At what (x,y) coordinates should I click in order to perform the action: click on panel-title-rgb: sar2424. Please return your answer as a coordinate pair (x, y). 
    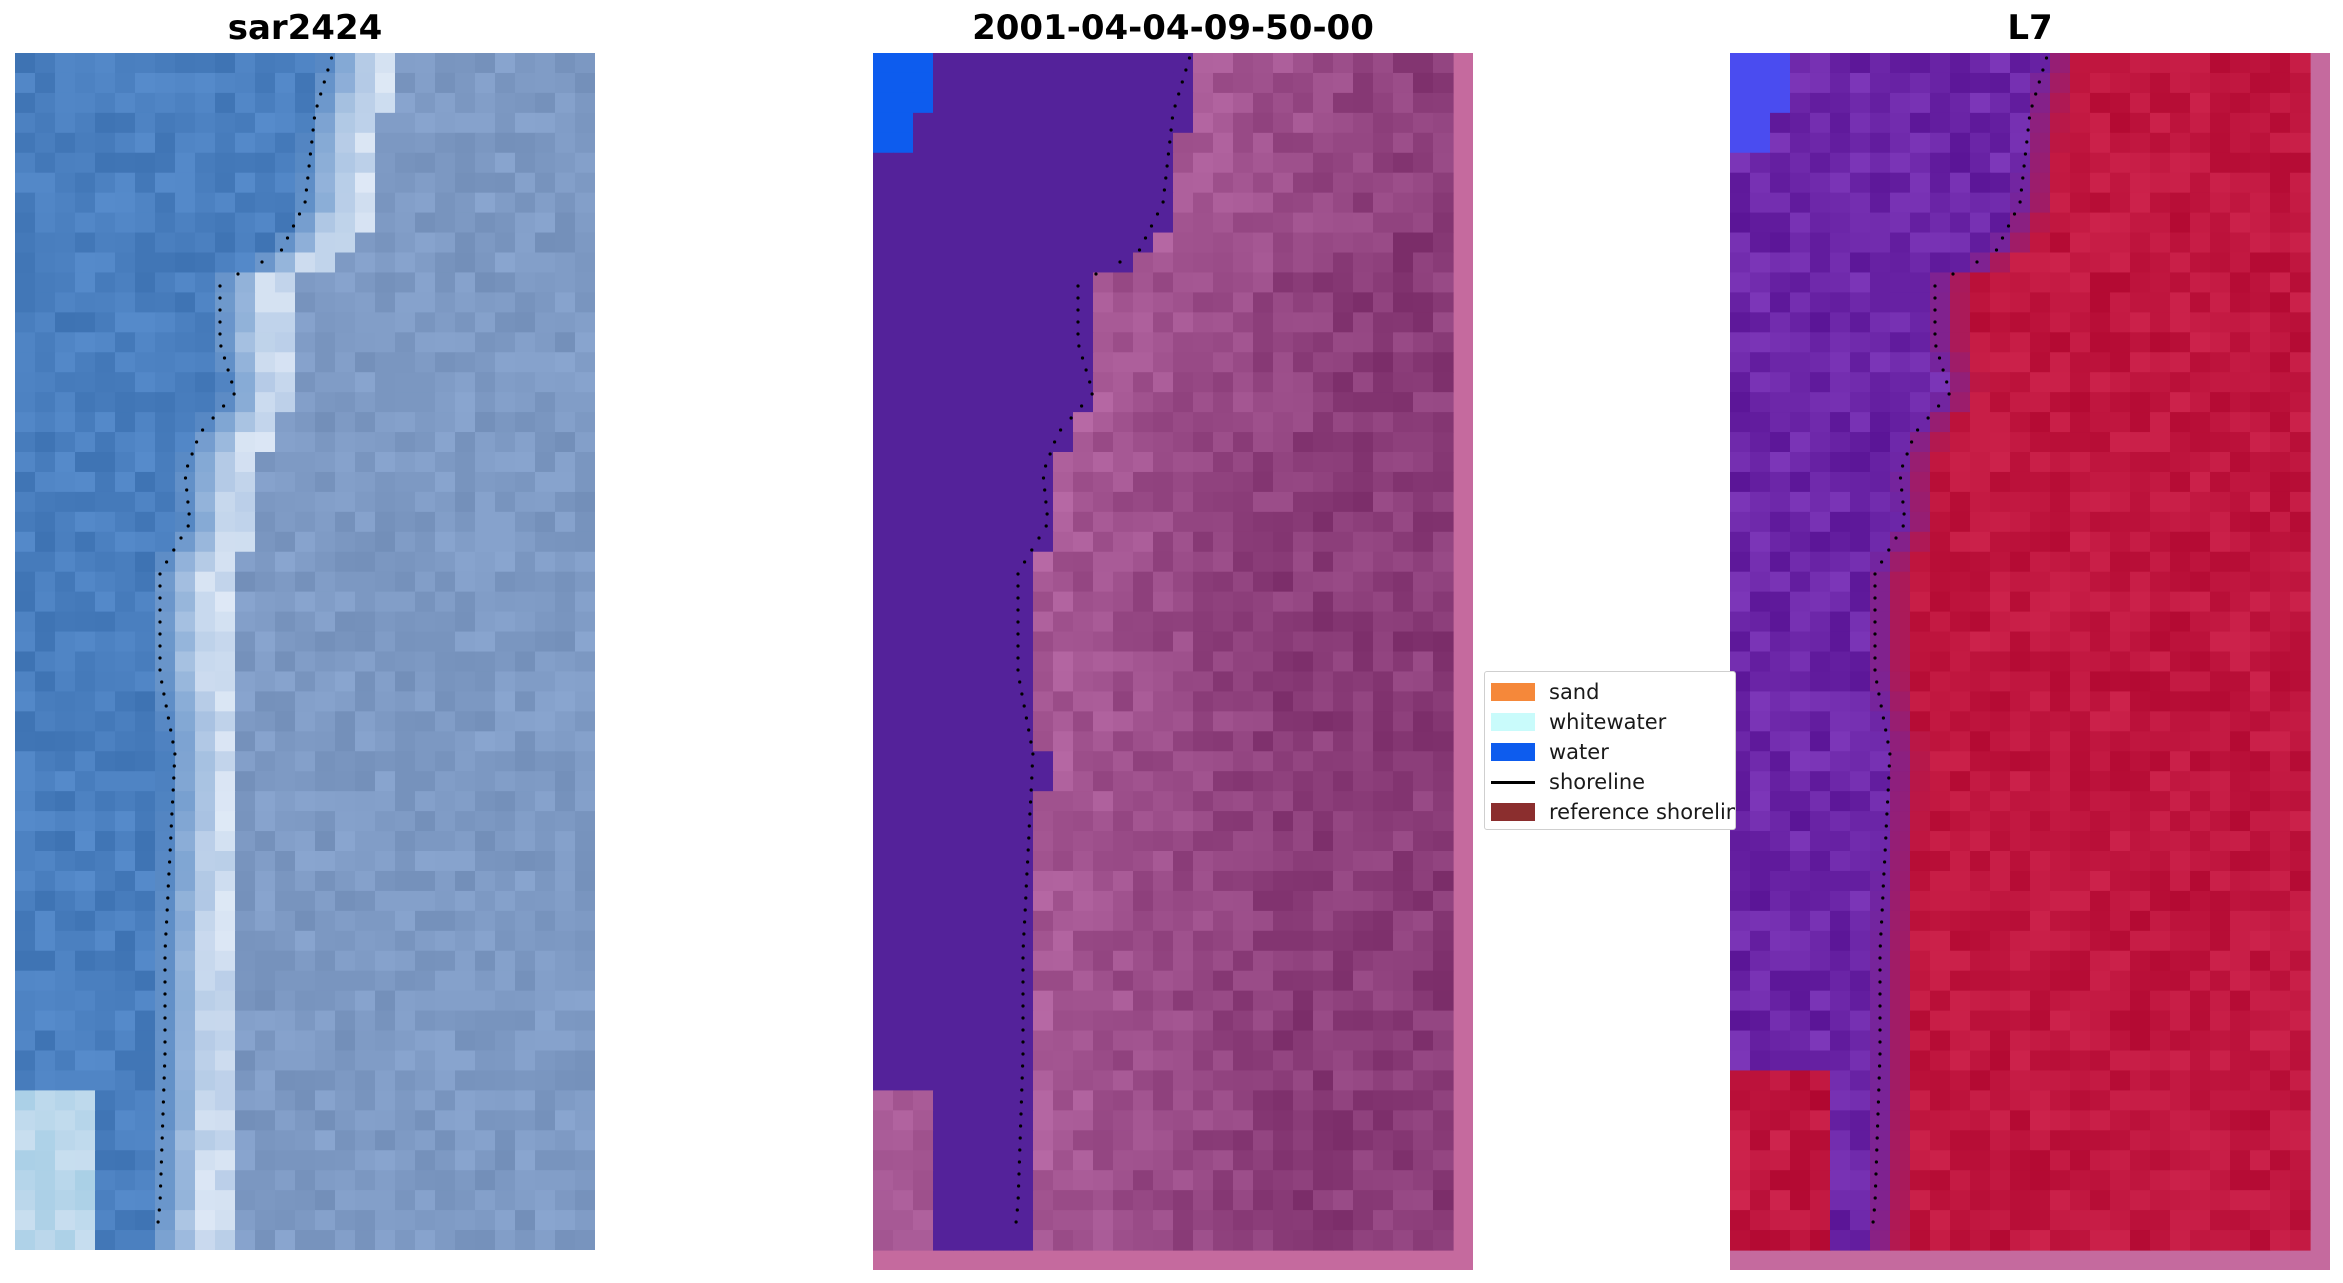
    Looking at the image, I should click on (305, 28).